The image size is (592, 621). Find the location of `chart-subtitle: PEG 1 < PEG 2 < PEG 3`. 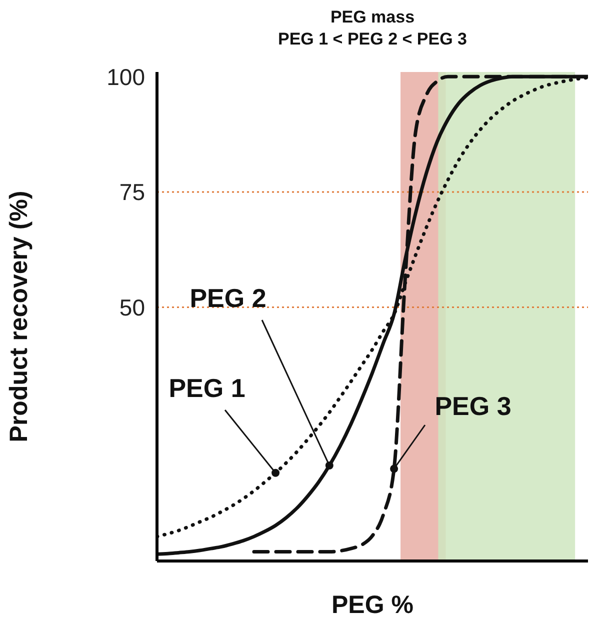

chart-subtitle: PEG 1 < PEG 2 < PEG 3 is located at coordinates (372, 38).